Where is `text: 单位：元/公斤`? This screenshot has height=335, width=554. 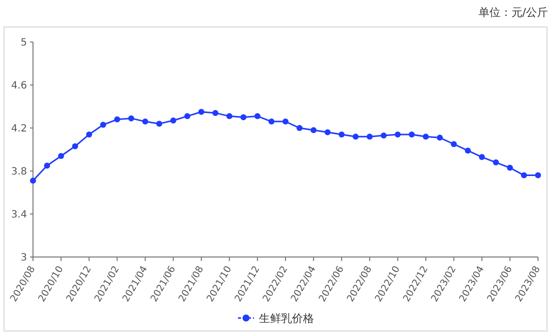
text: 单位：元/公斤 is located at coordinates (513, 12).